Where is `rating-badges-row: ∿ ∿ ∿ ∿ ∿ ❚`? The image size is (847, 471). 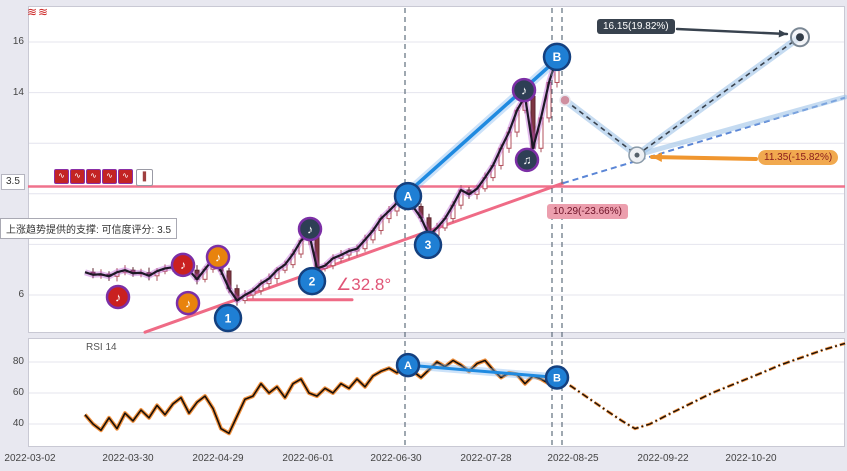 rating-badges-row: ∿ ∿ ∿ ∿ ∿ ❚ is located at coordinates (103, 177).